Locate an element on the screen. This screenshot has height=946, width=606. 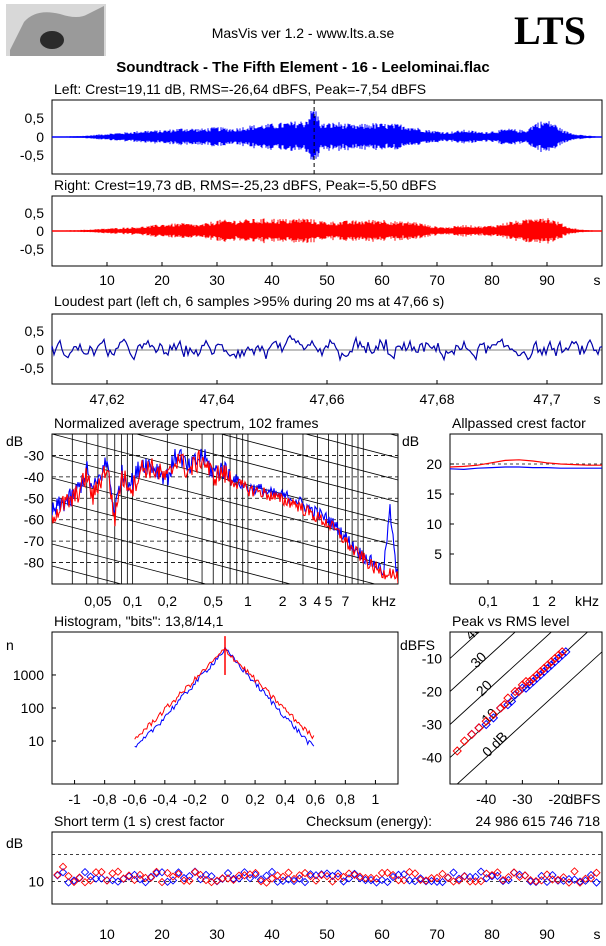
allpass-right-line is located at coordinates (525, 463).